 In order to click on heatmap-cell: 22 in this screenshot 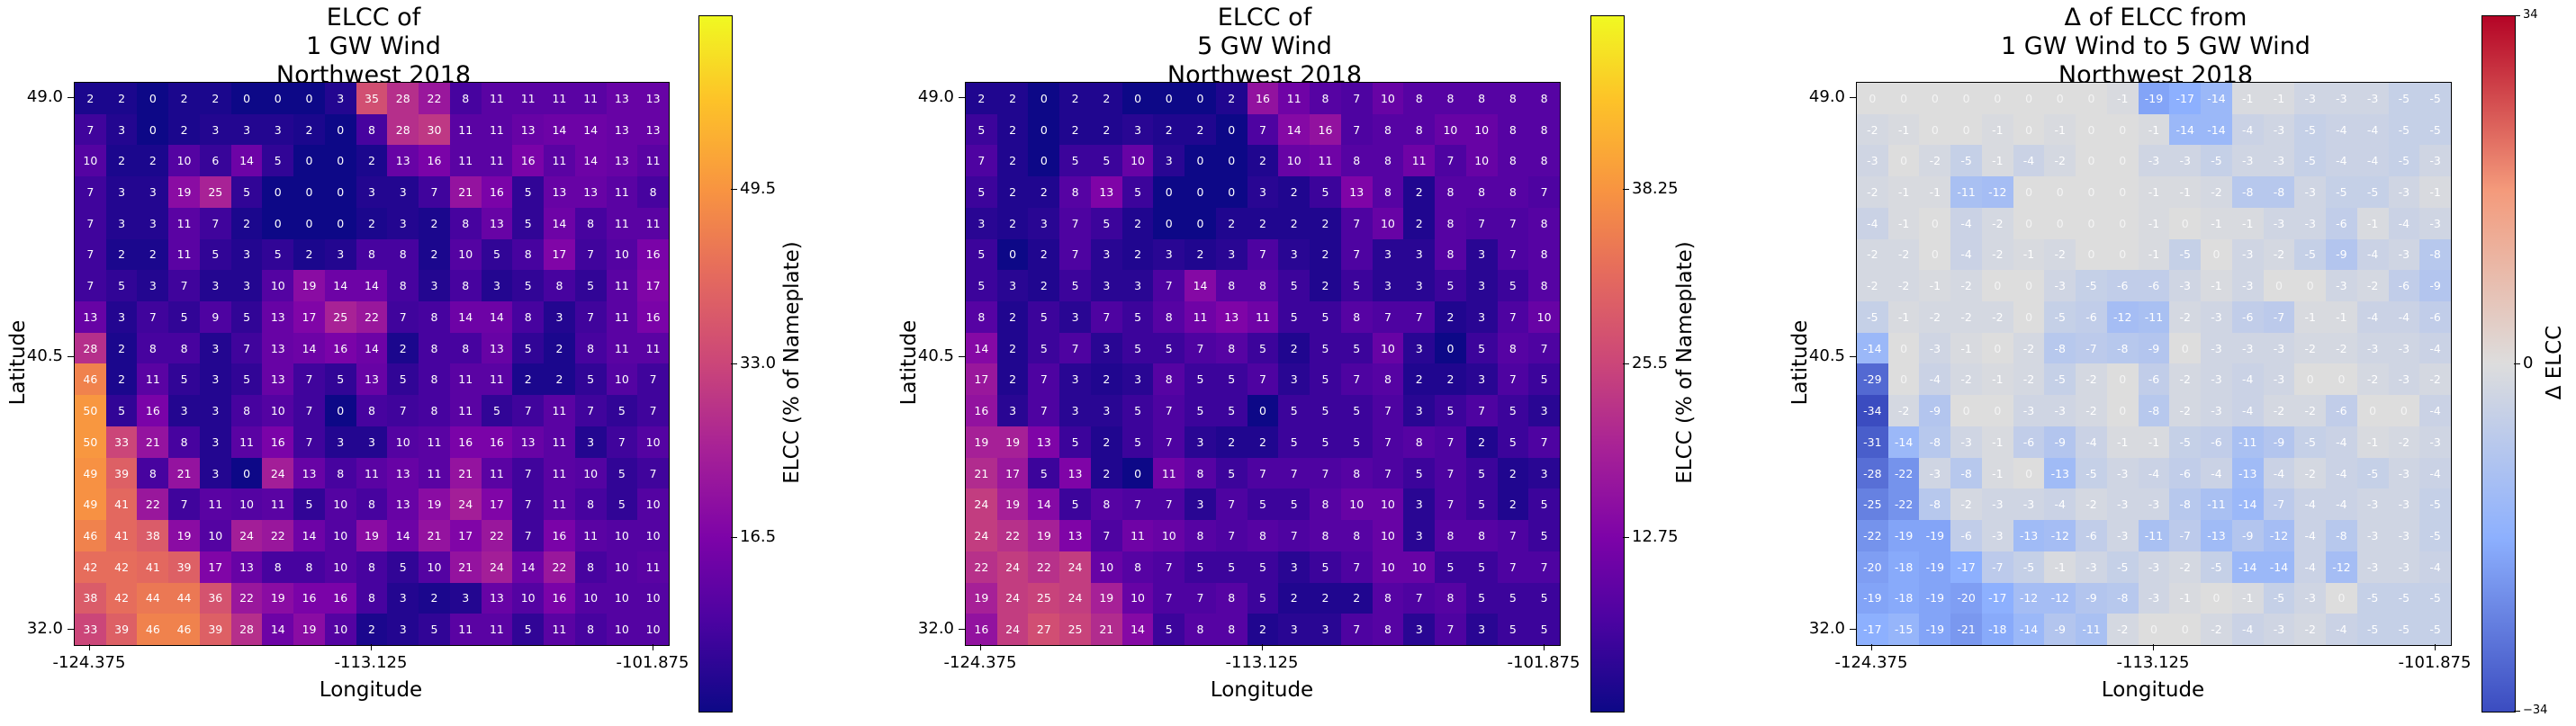, I will do `click(981, 567)`.